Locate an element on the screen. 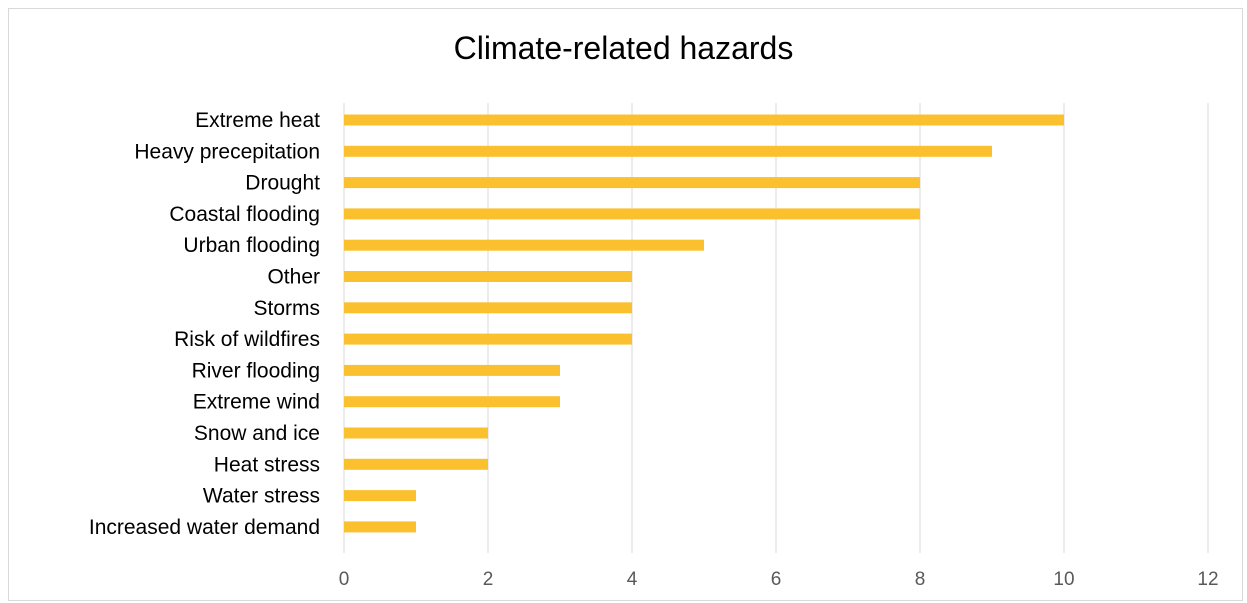 The width and height of the screenshot is (1247, 603). category-label: Drought is located at coordinates (282, 183).